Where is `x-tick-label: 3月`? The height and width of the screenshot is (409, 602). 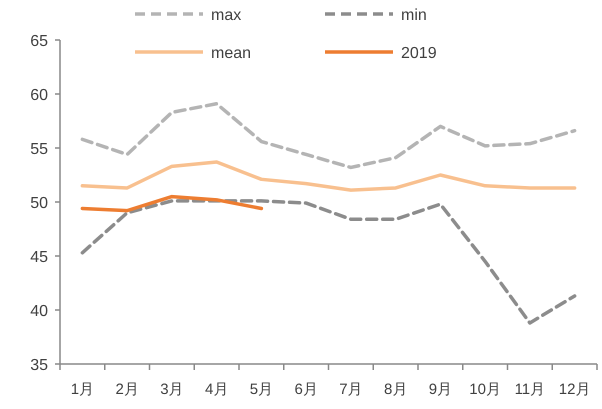
x-tick-label: 3月 is located at coordinates (172, 389).